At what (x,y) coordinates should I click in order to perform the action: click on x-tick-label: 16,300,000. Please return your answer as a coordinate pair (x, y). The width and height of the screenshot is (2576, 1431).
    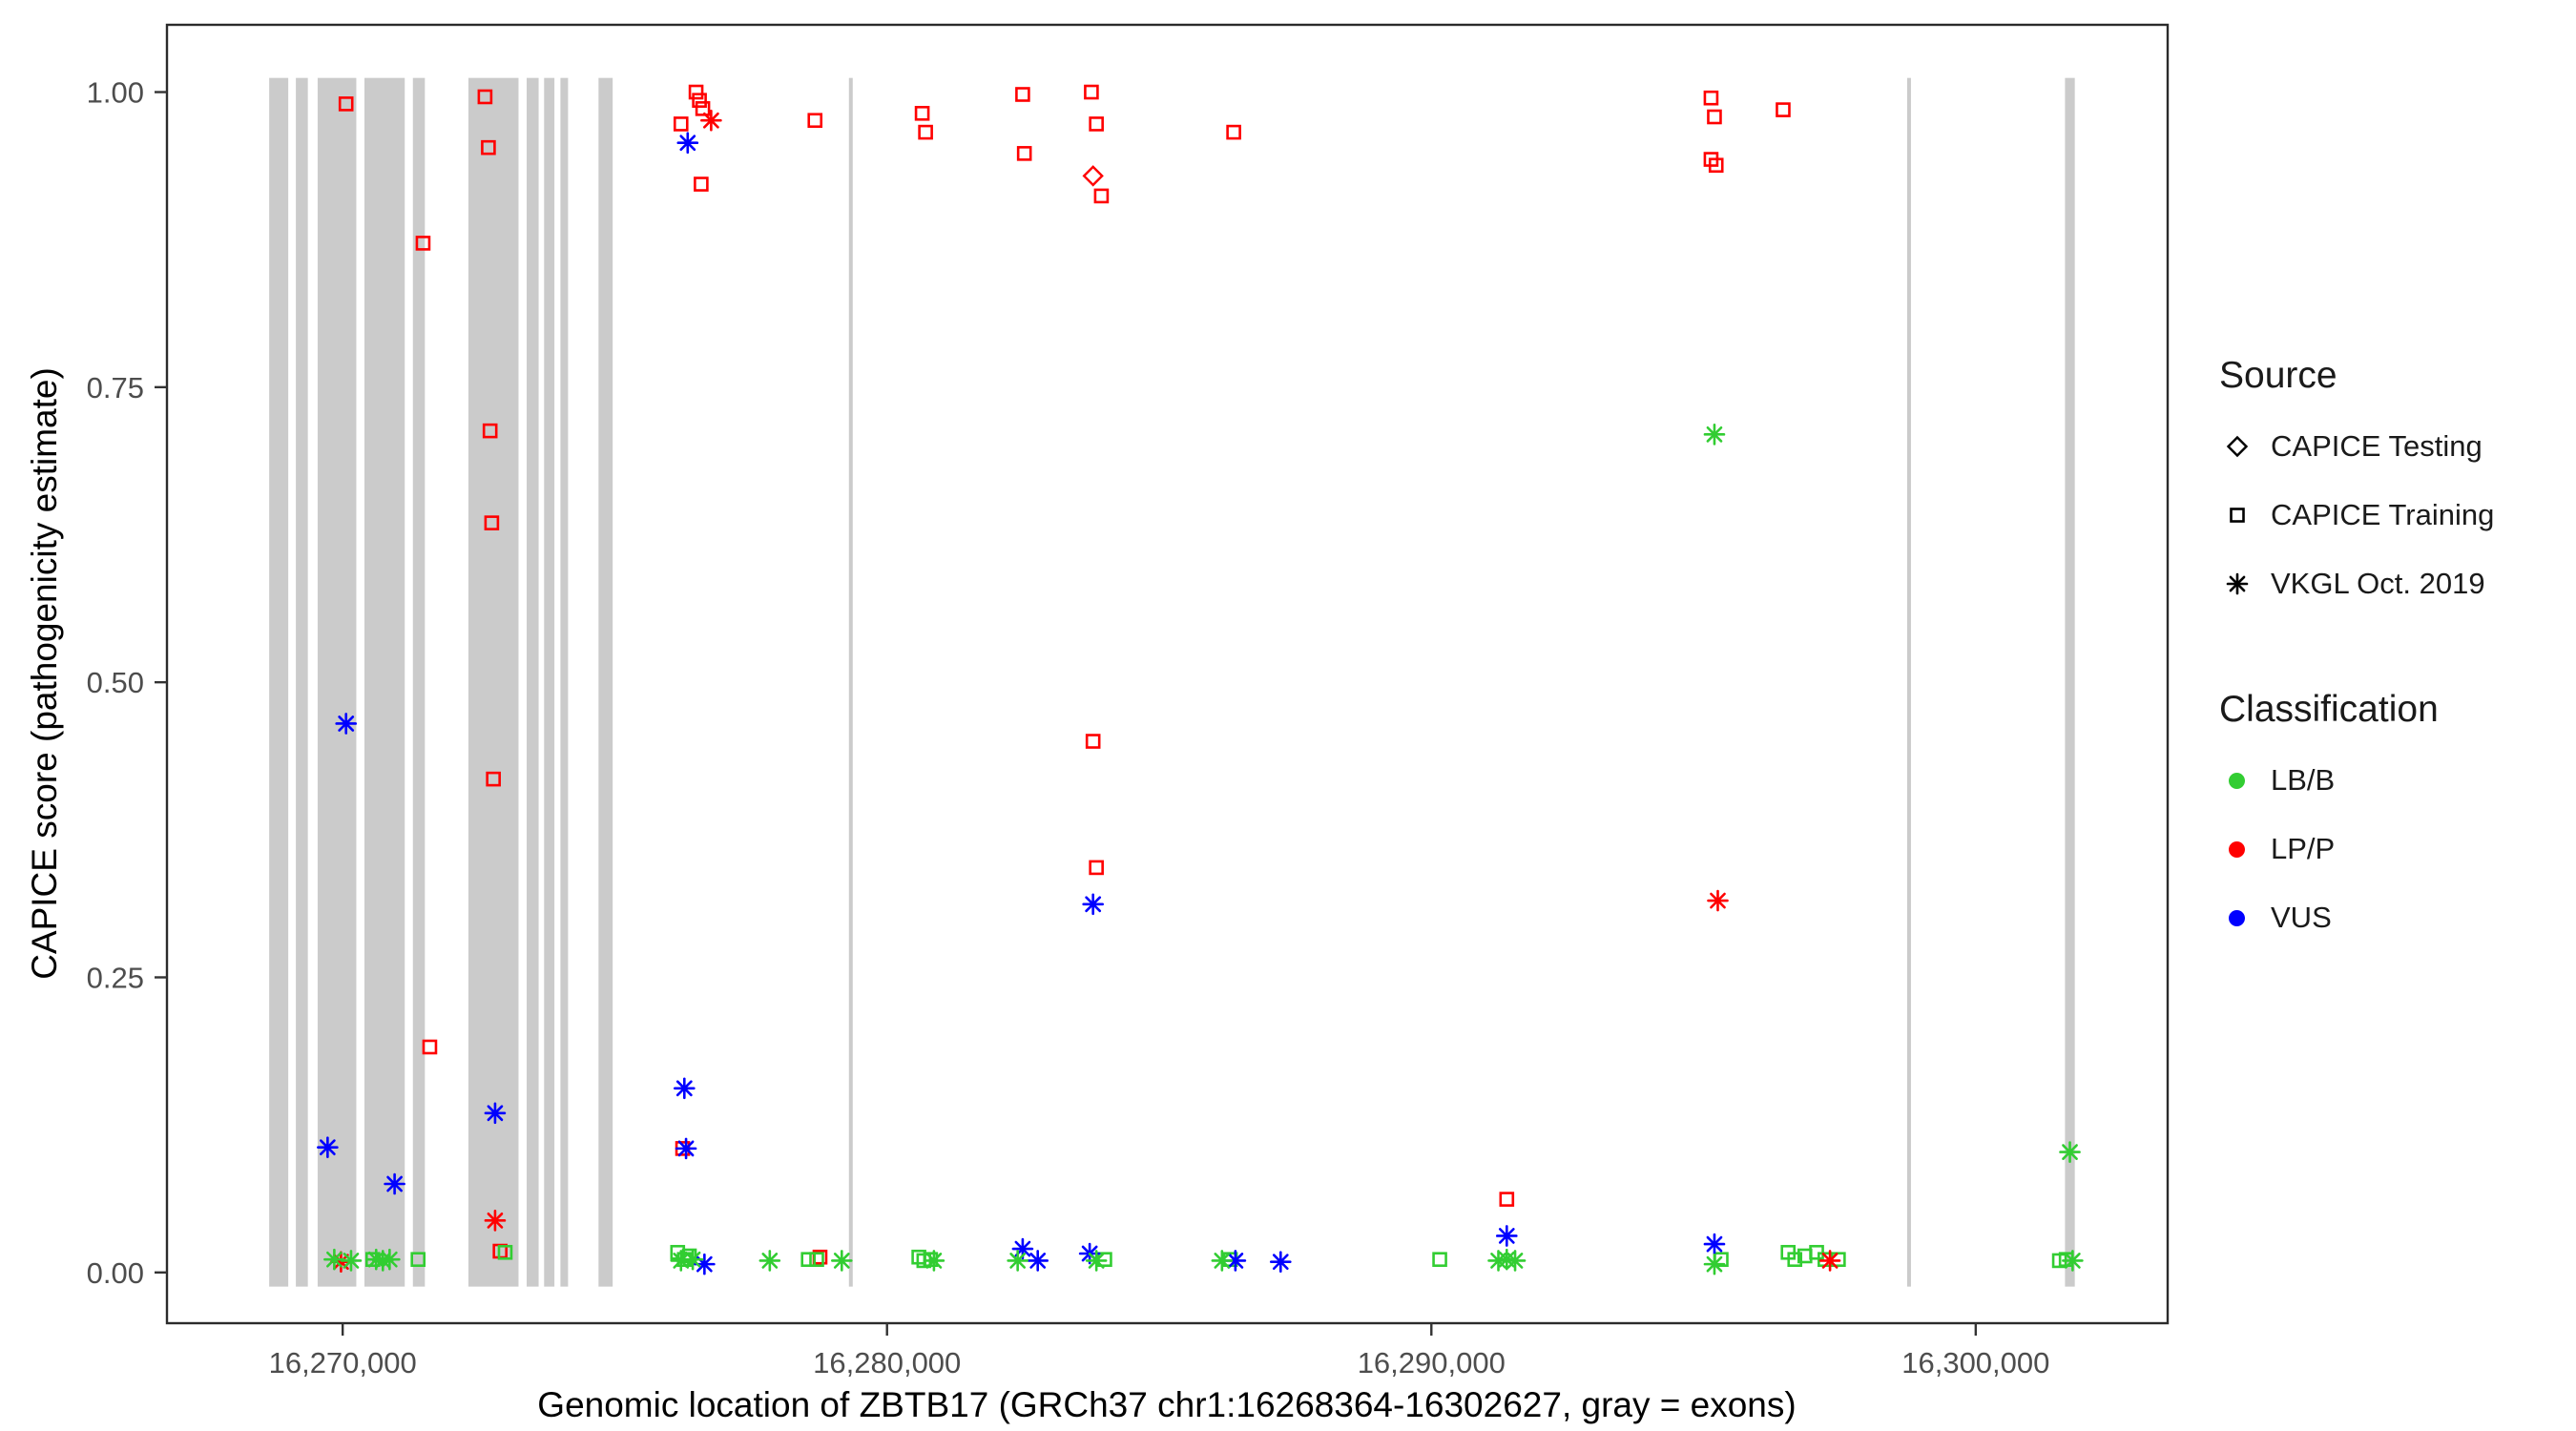
    Looking at the image, I should click on (1975, 1362).